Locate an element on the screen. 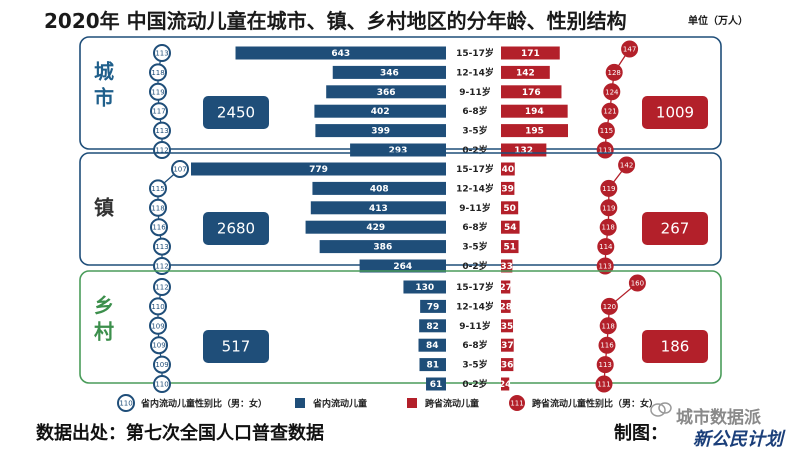 This screenshot has width=800, height=451. intra-total-value: 2450 is located at coordinates (236, 113).